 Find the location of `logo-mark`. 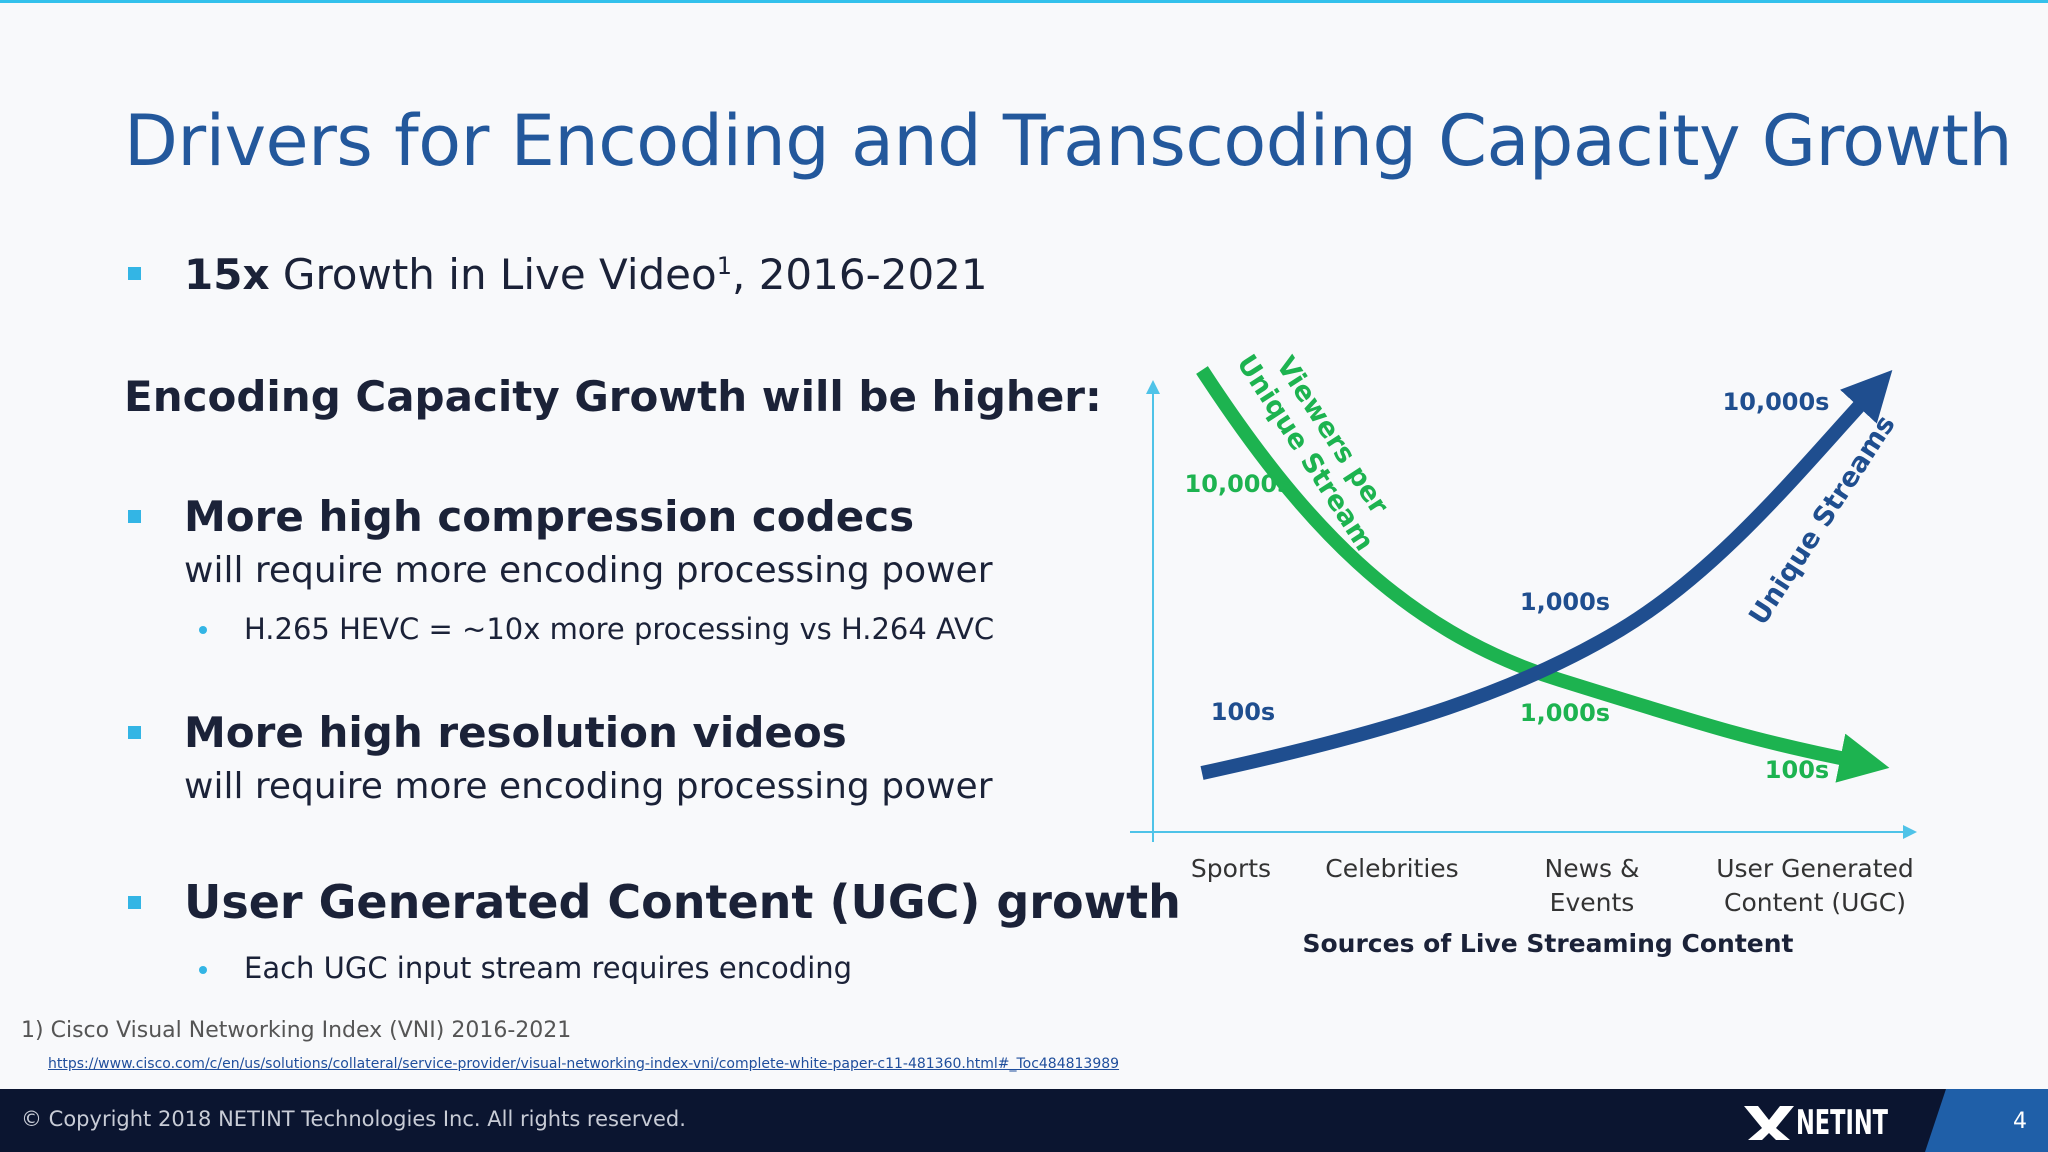

logo-mark is located at coordinates (1769, 1123).